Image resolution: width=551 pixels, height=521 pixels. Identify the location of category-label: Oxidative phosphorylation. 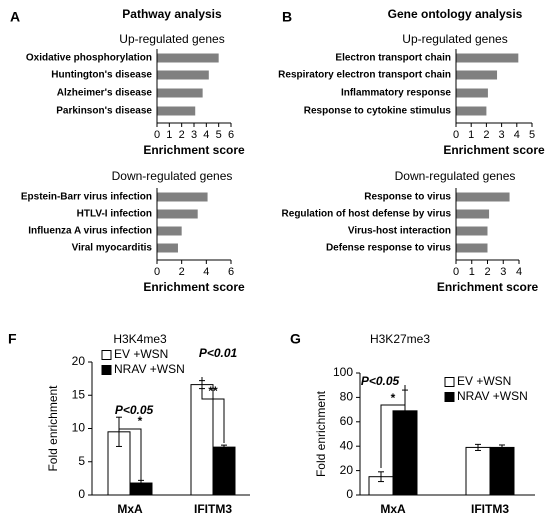
(89, 58).